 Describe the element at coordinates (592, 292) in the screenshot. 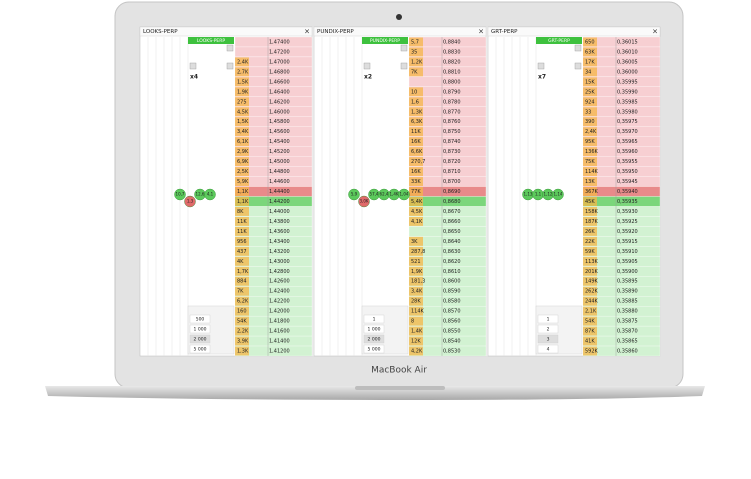

I see `volume: 262K` at that location.